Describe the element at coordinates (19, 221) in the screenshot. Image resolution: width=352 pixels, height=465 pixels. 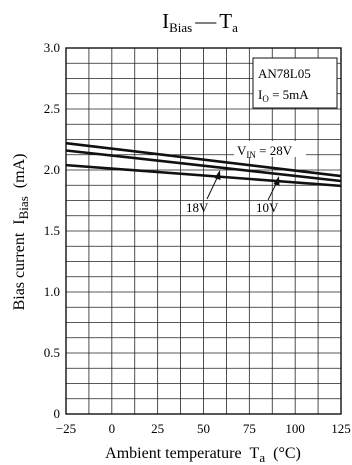
I see `y-axis-label-var: I` at that location.